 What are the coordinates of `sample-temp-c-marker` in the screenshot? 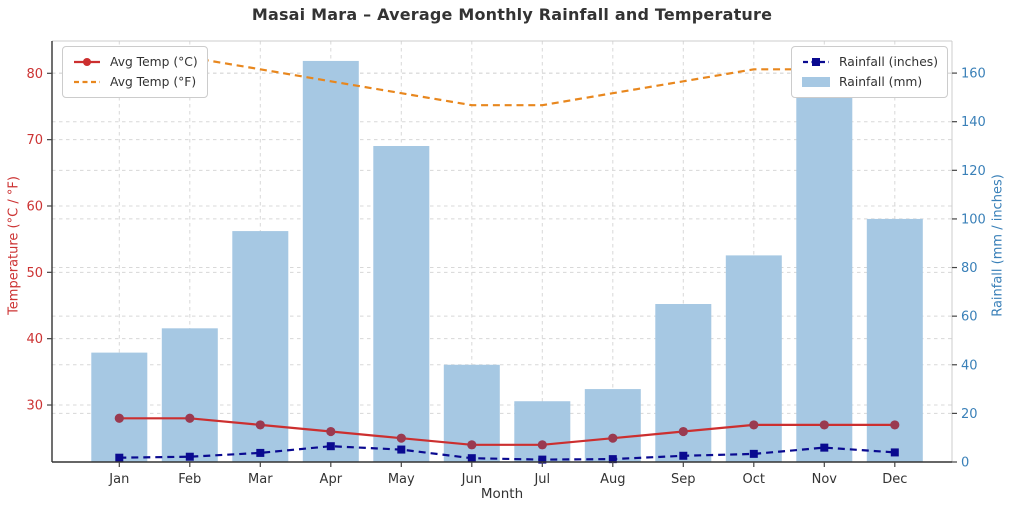 It's located at (87, 62).